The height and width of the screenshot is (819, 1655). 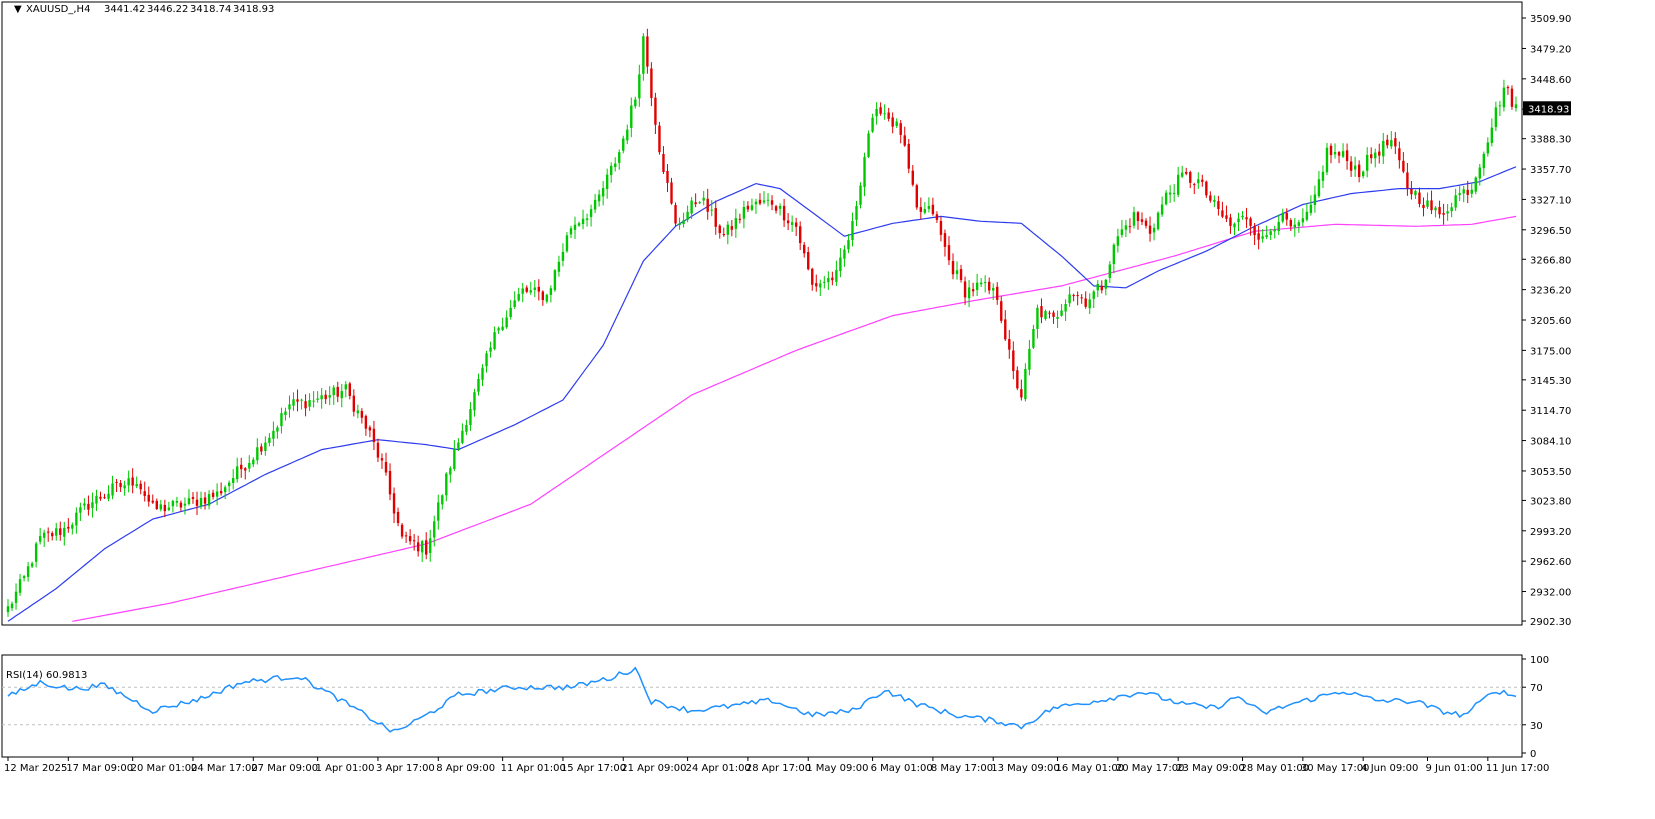 What do you see at coordinates (1150, 768) in the screenshot?
I see `time-tick-label: 20 May 17:00` at bounding box center [1150, 768].